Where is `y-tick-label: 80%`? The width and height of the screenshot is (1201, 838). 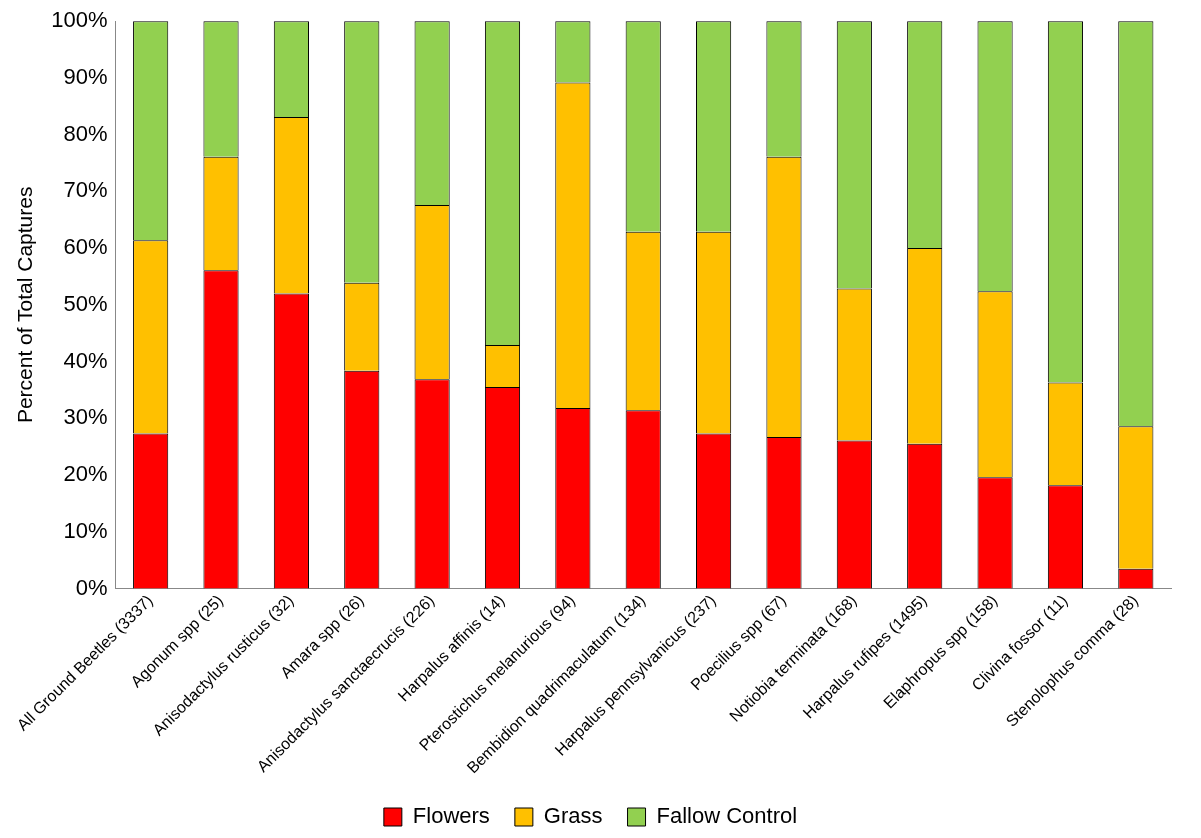 y-tick-label: 80% is located at coordinates (85, 133).